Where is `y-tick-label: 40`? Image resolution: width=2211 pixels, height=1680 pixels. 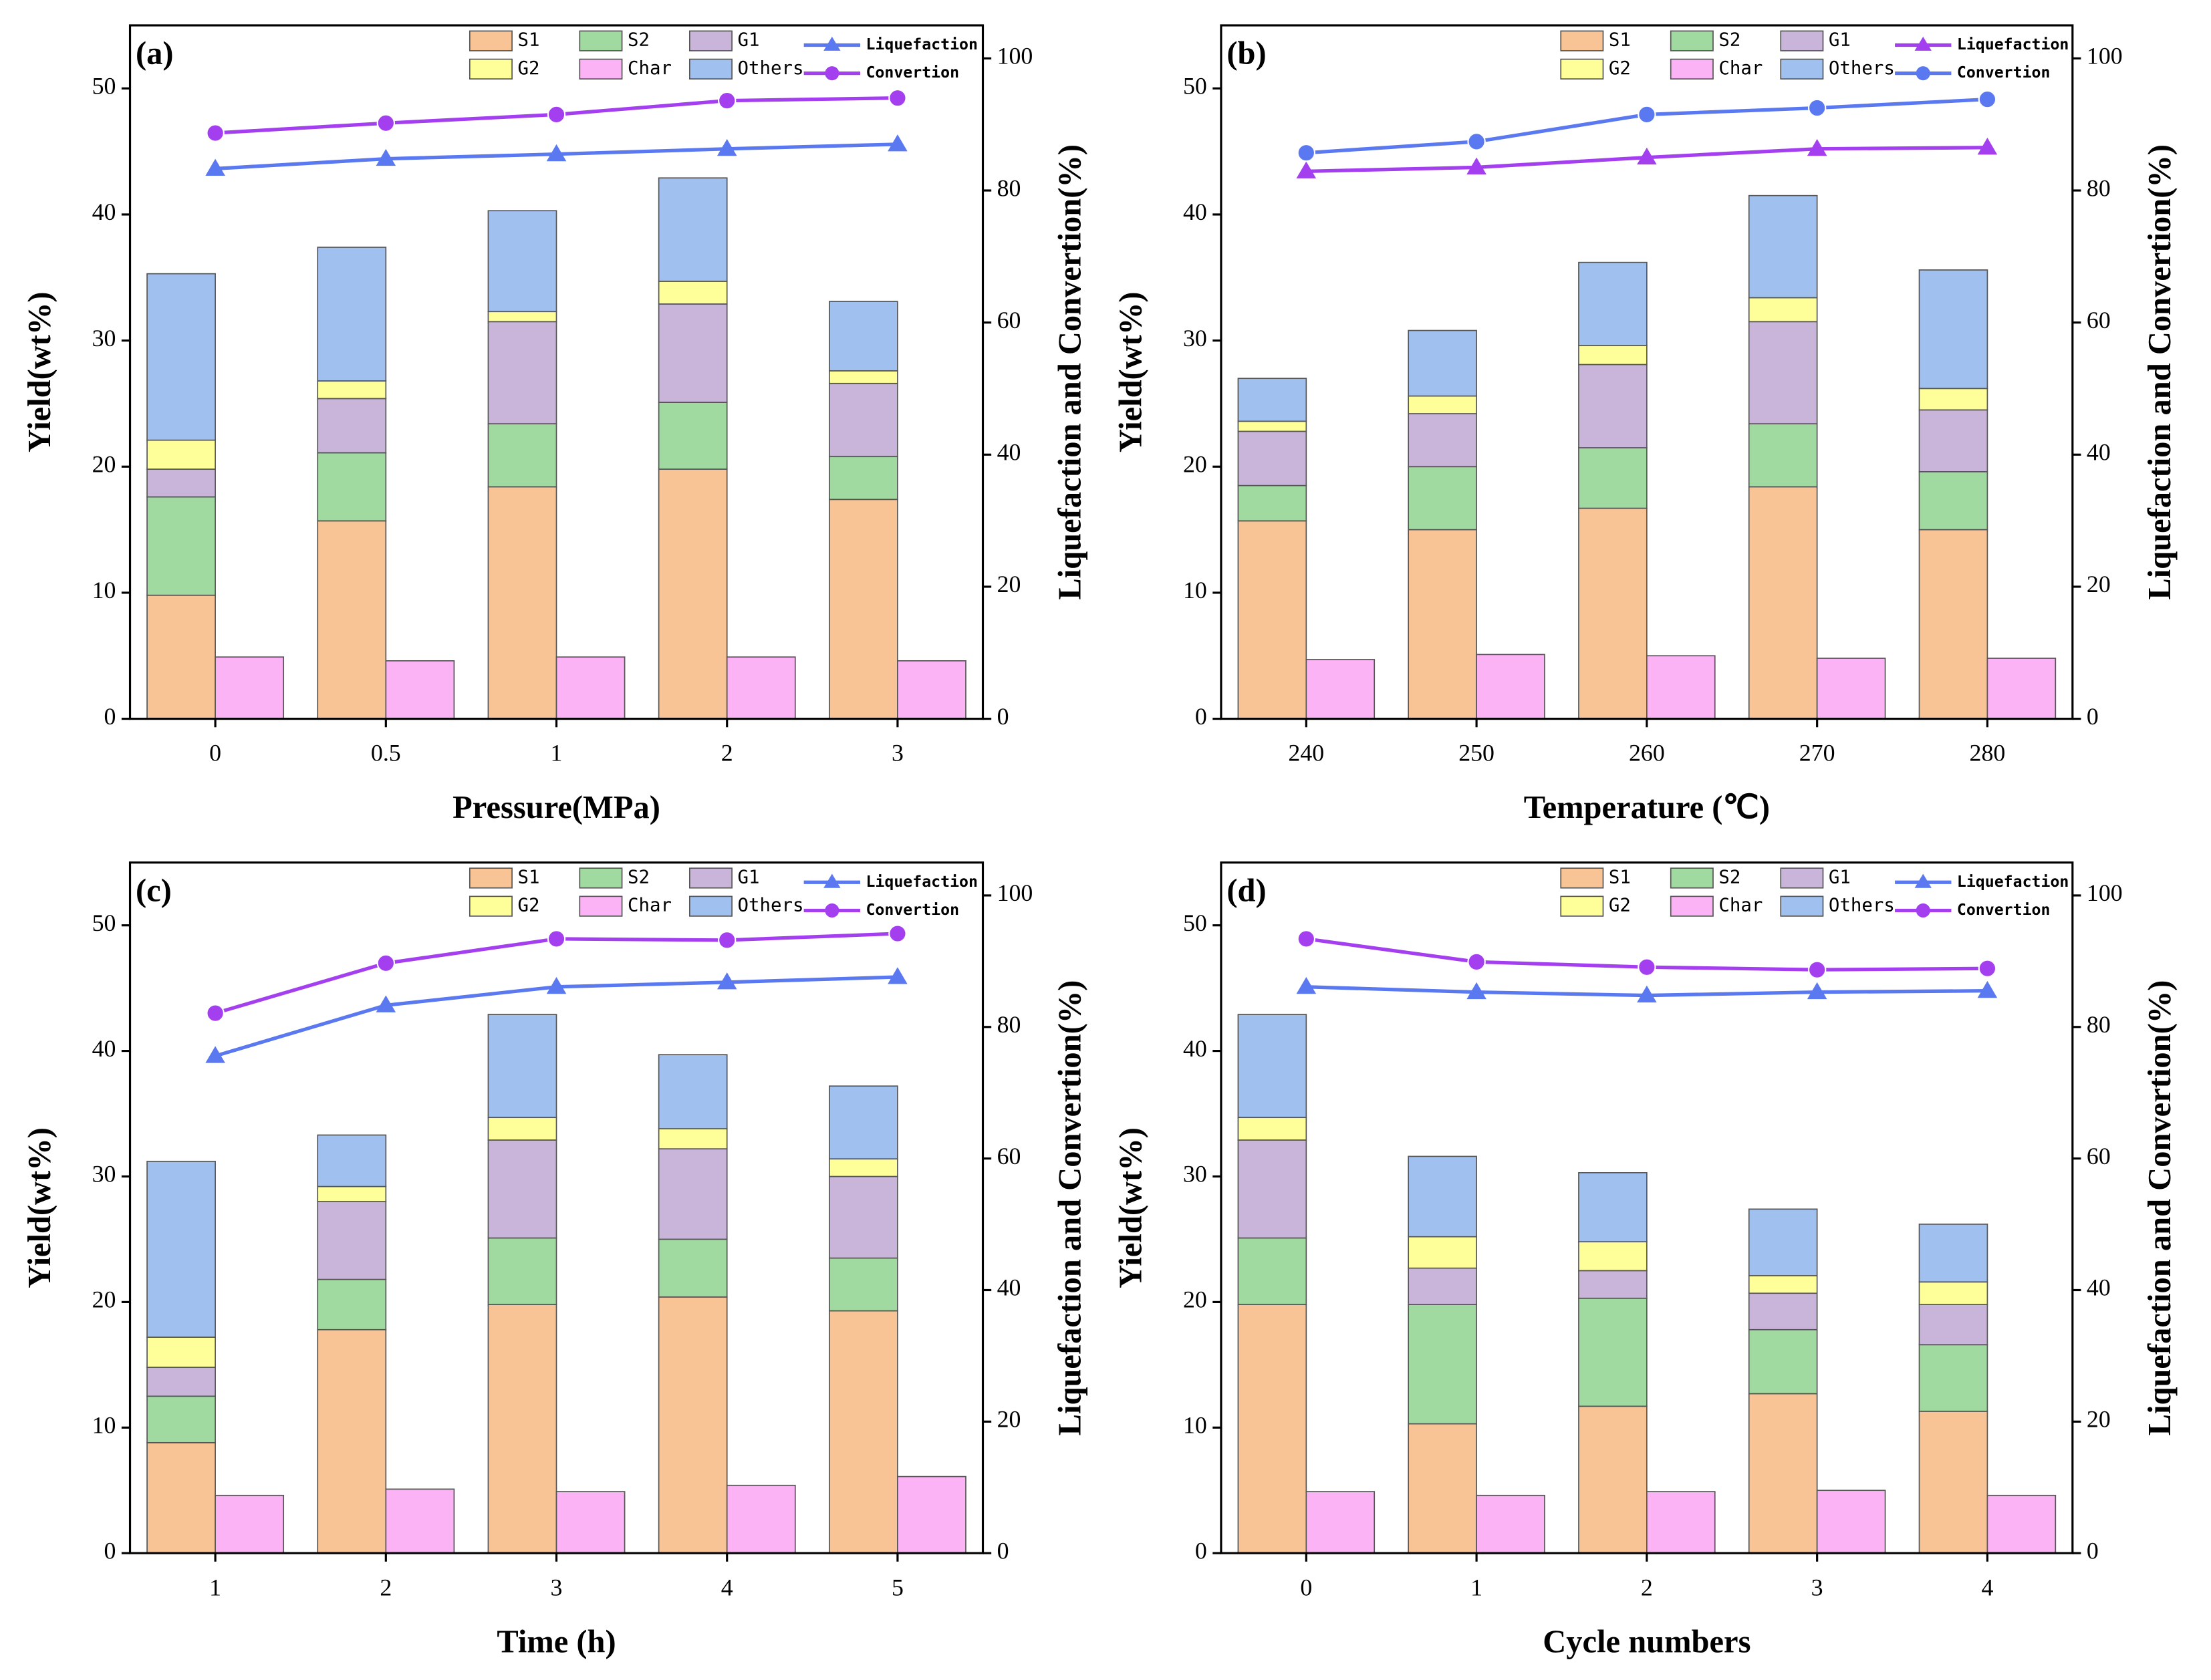
y-tick-label: 40 is located at coordinates (1195, 1048).